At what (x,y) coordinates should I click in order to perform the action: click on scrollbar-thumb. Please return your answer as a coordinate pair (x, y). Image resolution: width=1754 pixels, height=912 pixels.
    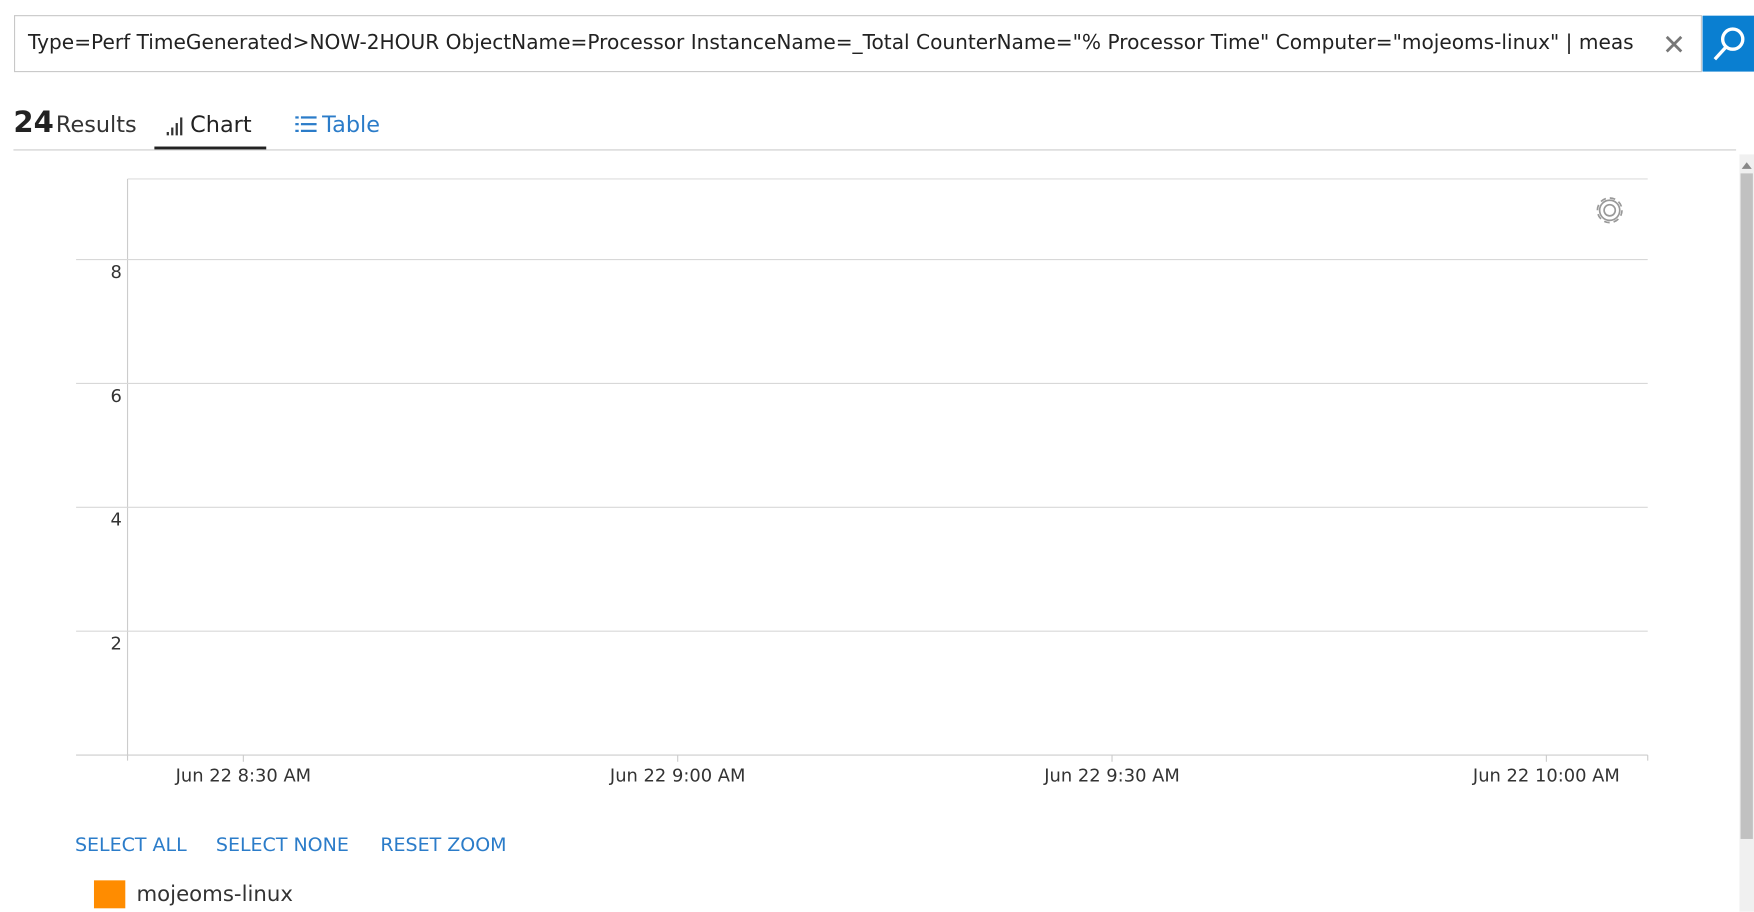
    Looking at the image, I should click on (1746, 506).